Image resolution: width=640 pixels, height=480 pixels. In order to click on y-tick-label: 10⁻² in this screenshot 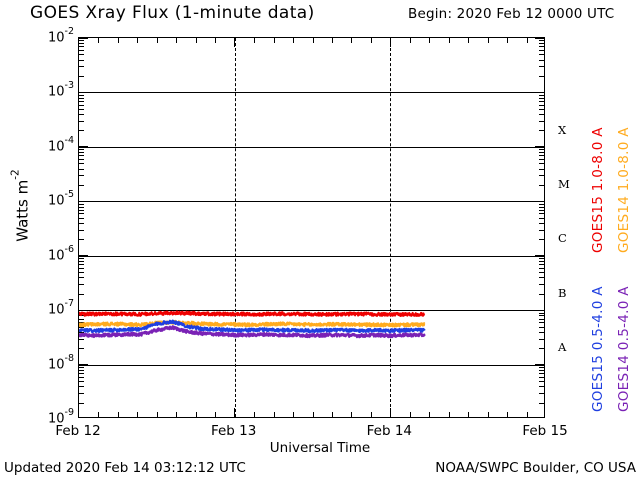, I will do `click(60, 36)`.